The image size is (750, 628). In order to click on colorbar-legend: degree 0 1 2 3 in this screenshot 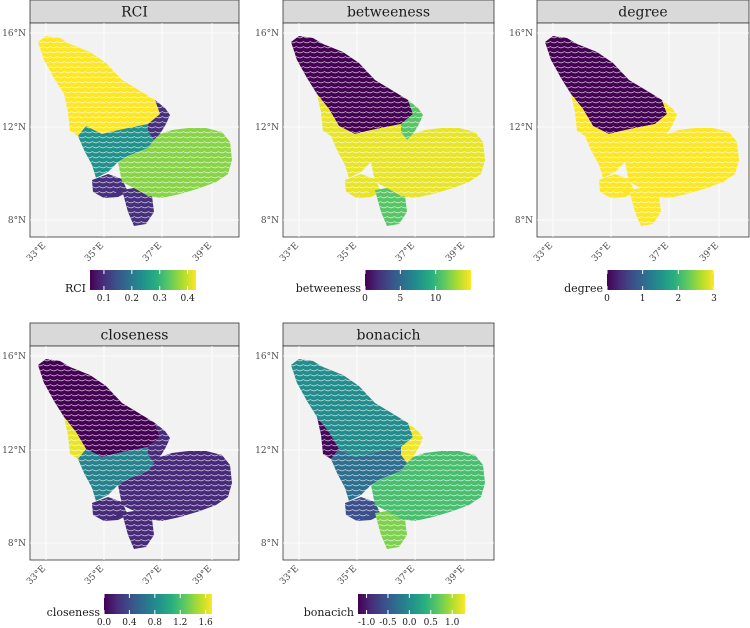, I will do `click(640, 287)`.